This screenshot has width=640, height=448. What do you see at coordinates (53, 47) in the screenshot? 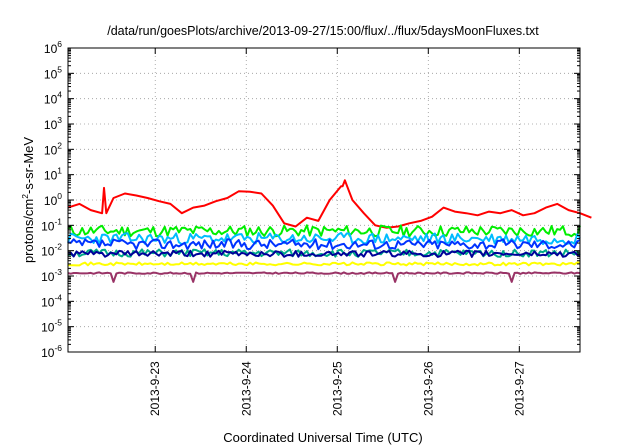
I see `y-tick-label: 10⁶` at bounding box center [53, 47].